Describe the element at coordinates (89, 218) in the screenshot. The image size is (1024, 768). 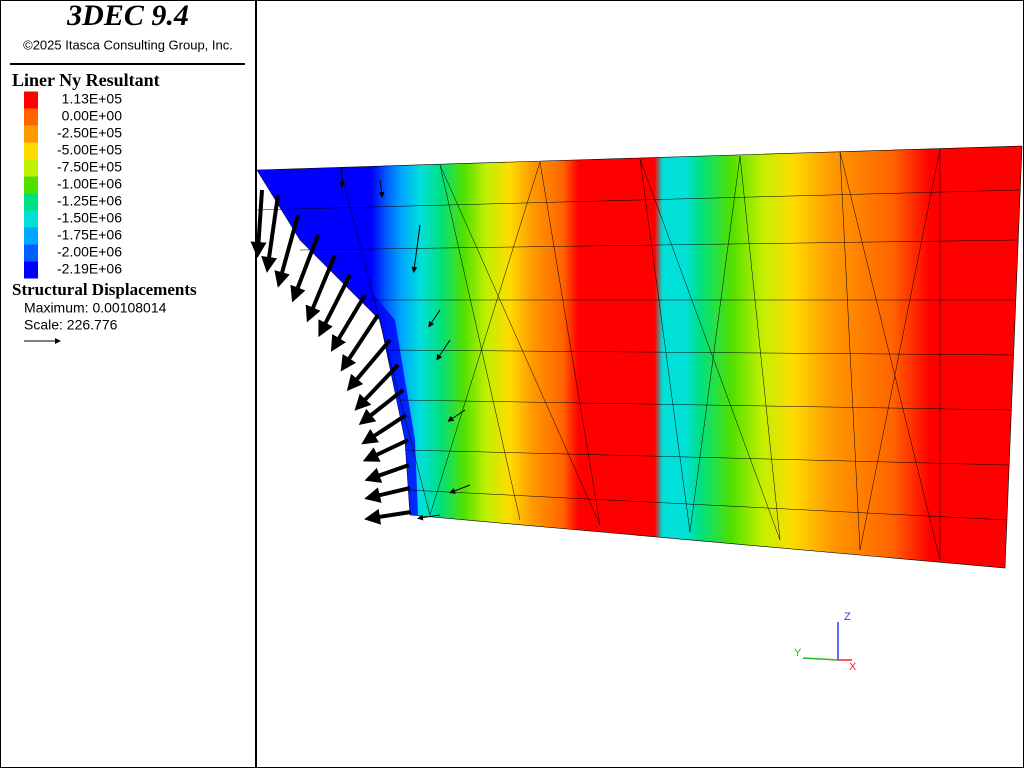
I see `legend-label: -1.50E+06` at that location.